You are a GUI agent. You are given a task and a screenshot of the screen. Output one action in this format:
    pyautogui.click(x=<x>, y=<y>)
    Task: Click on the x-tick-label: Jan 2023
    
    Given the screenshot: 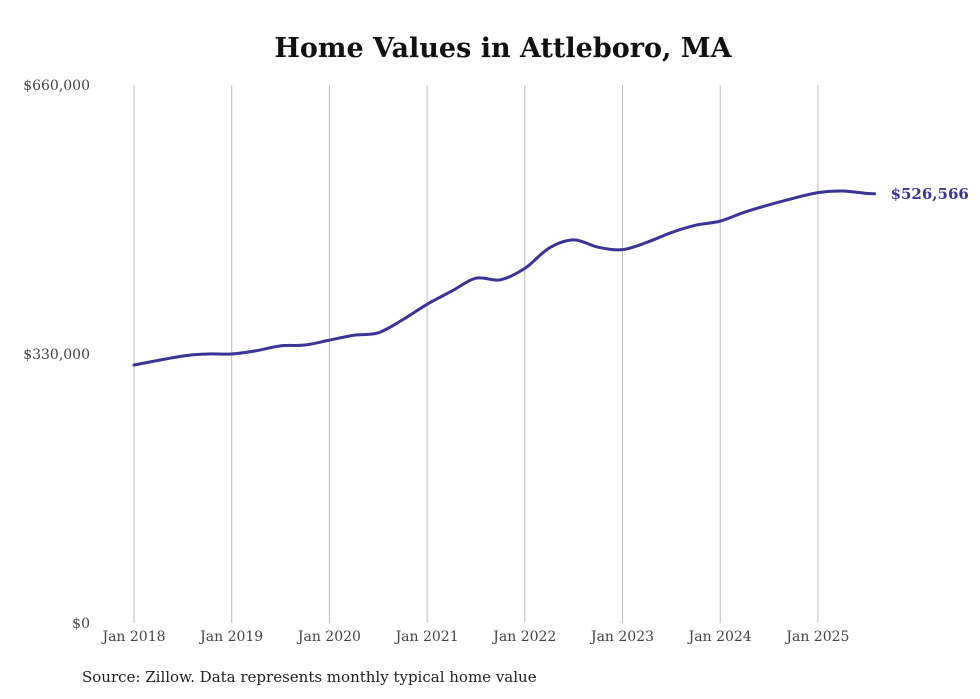 What is the action you would take?
    pyautogui.click(x=621, y=637)
    